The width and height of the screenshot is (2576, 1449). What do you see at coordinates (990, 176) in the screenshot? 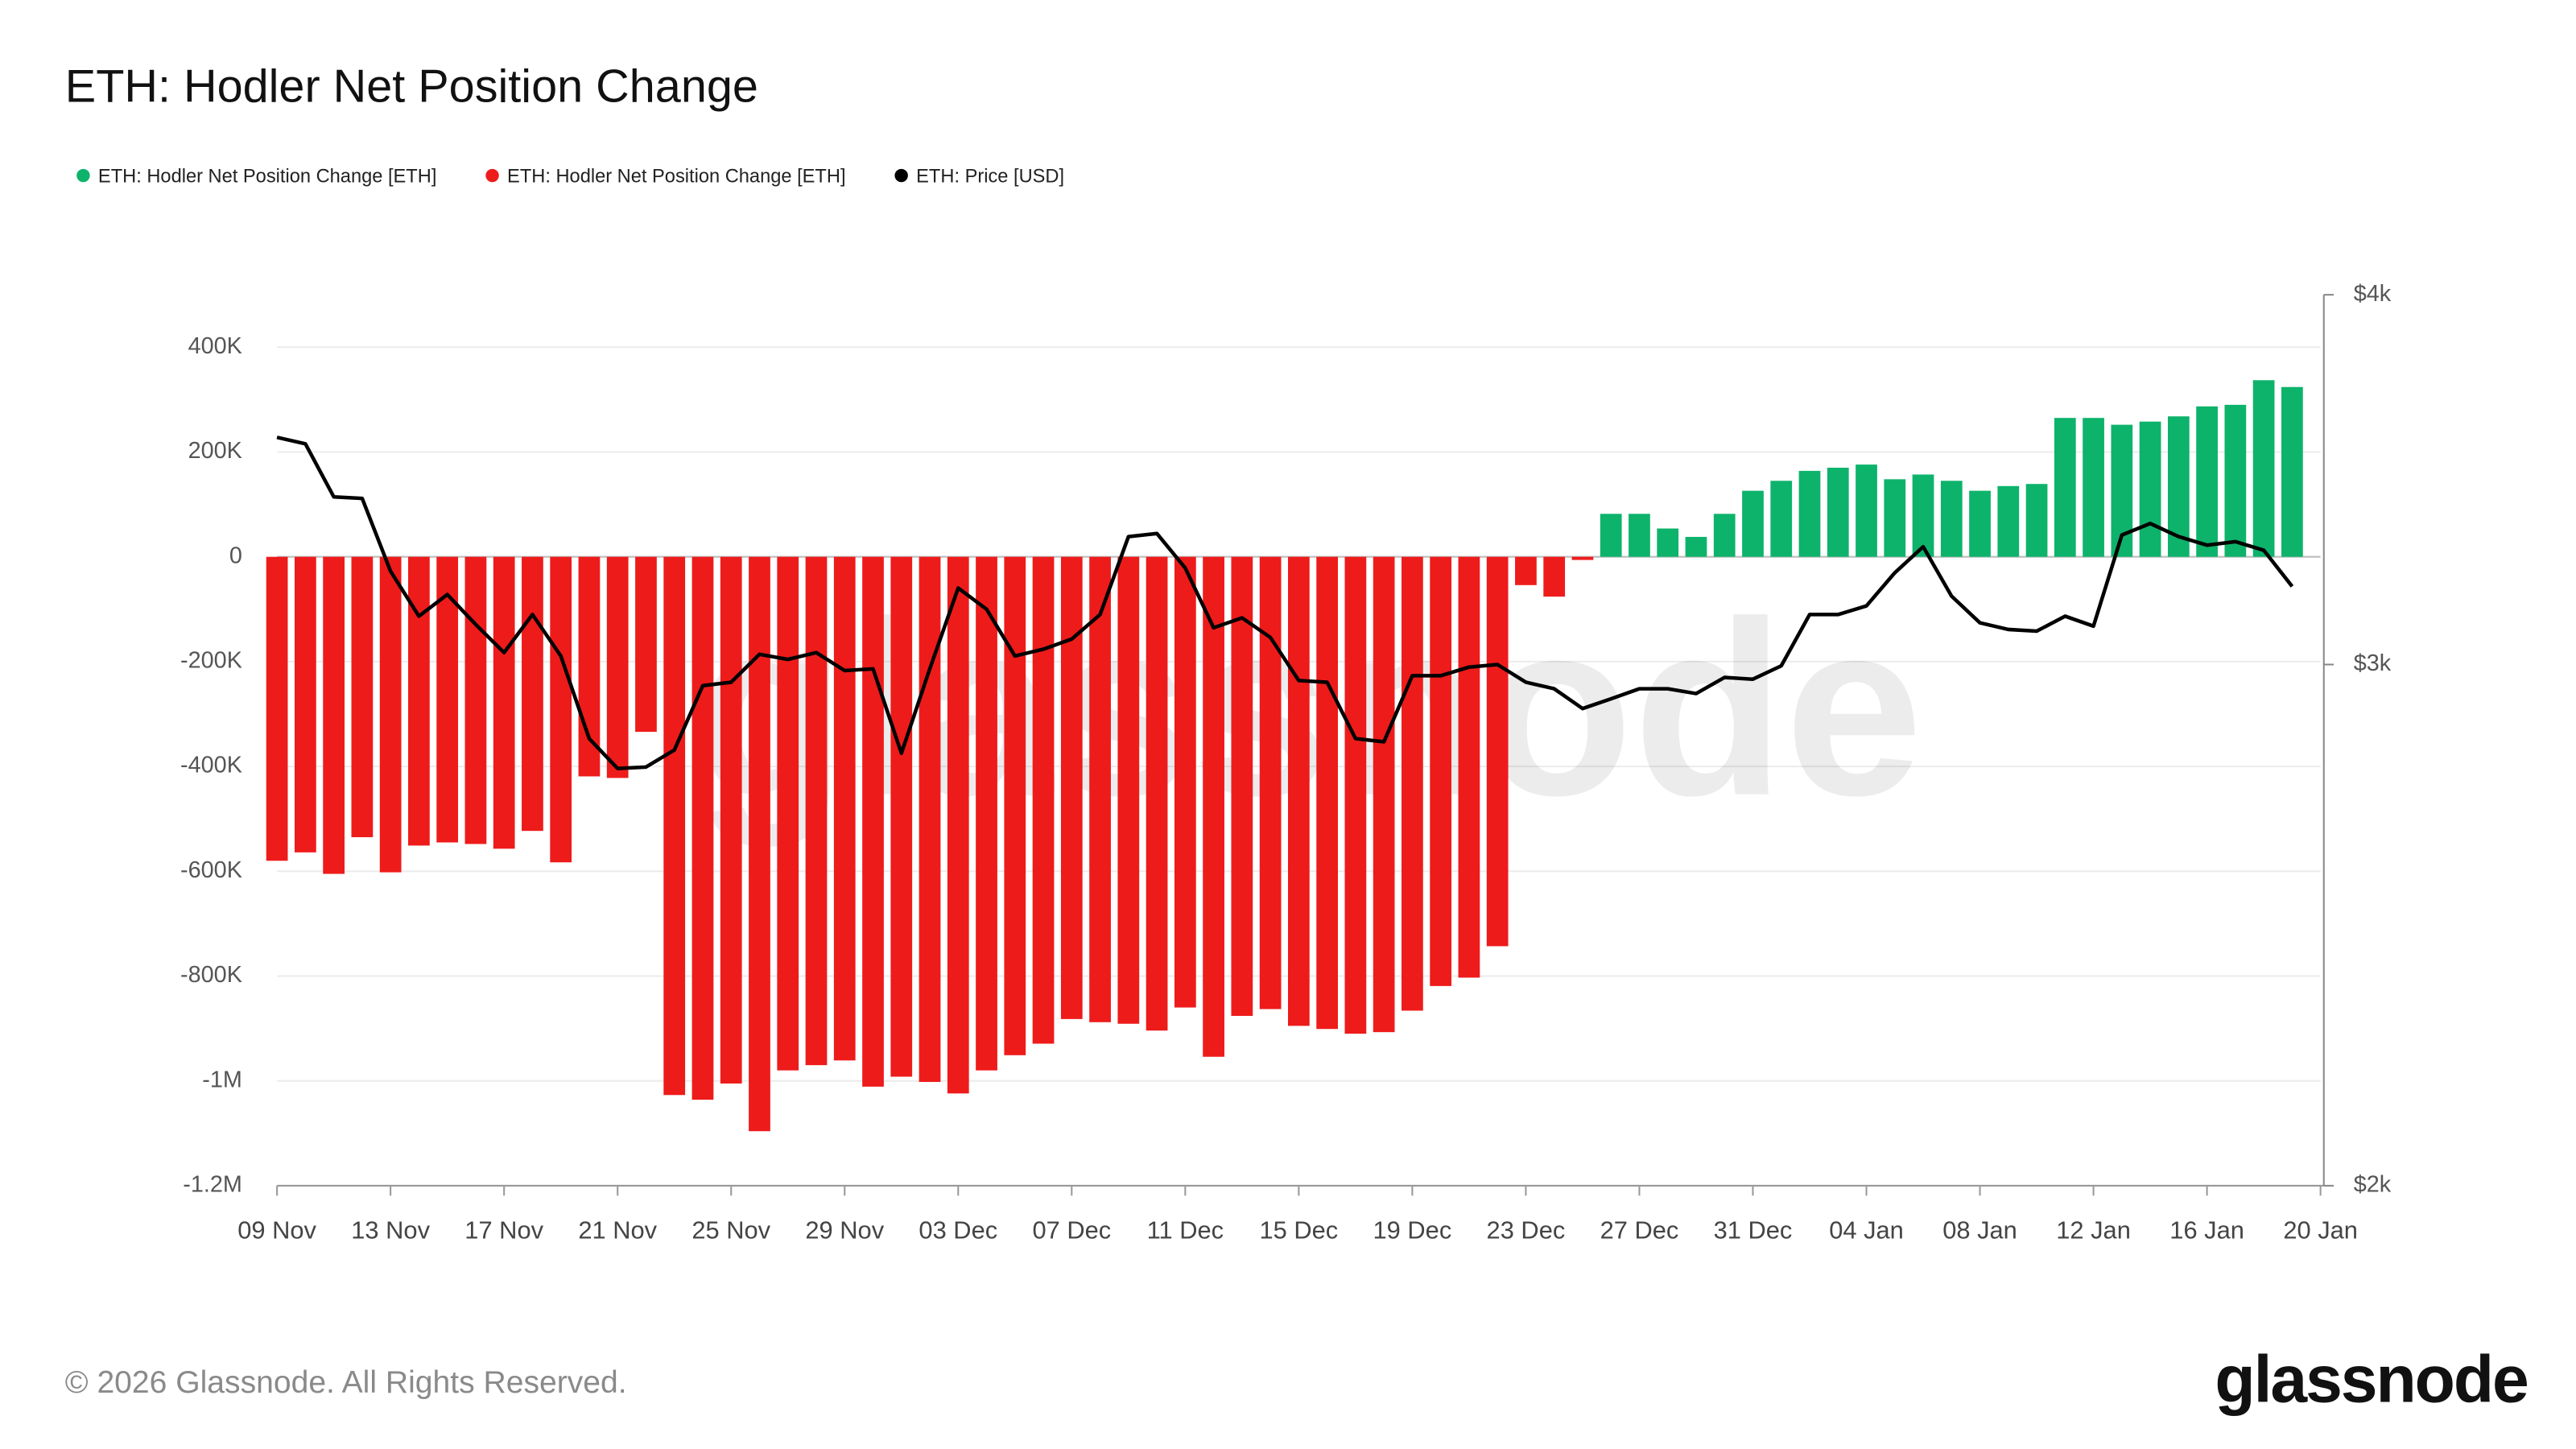
I see `legend-label: ETH: Price [USD]` at bounding box center [990, 176].